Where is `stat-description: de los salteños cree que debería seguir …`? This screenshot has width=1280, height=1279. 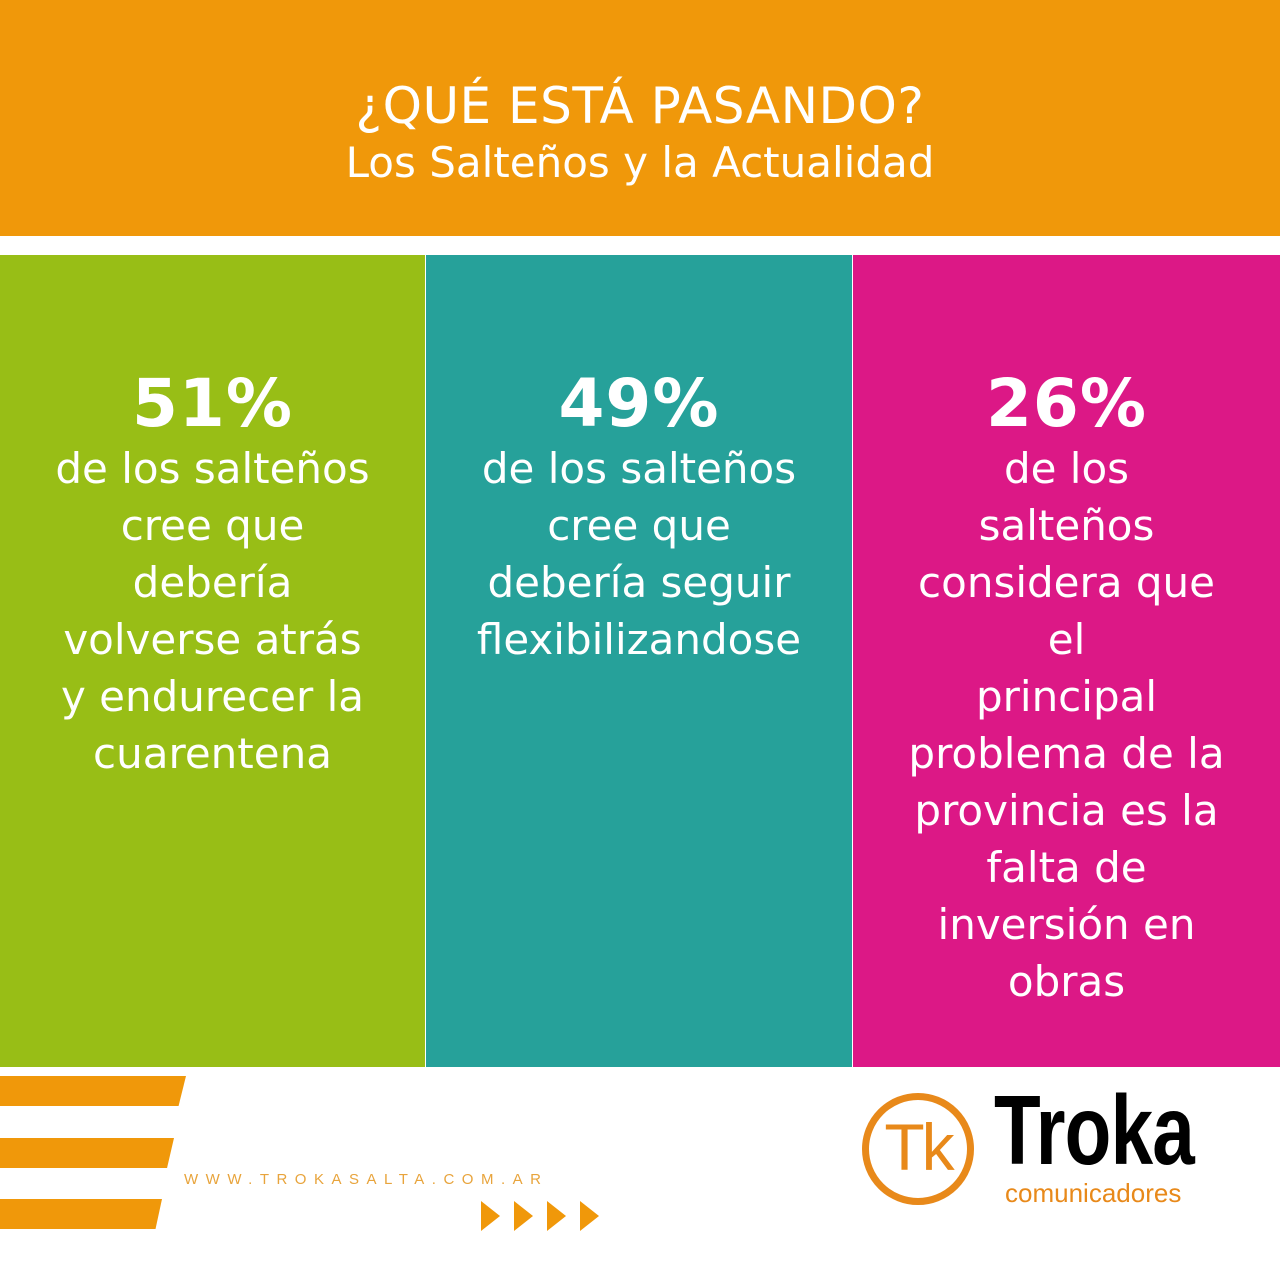 stat-description: de los salteños cree que debería seguir … is located at coordinates (639, 554).